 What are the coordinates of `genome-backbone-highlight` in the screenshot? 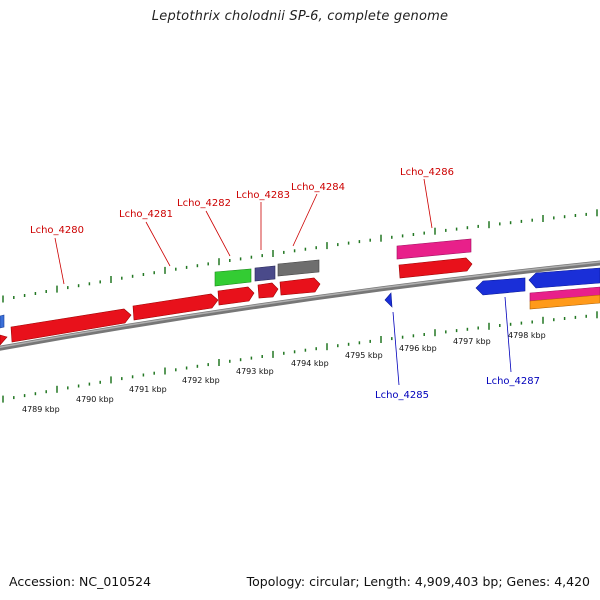 It's located at (300, 304).